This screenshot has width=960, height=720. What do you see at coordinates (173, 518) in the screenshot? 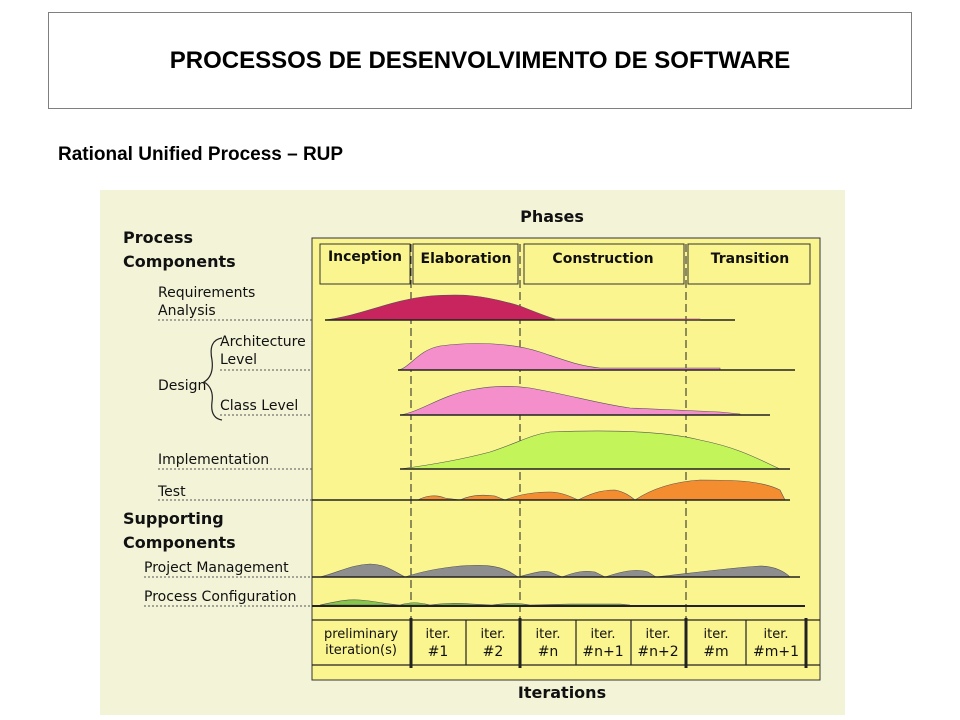
I see `supporting-components-label-1: Supporting` at bounding box center [173, 518].